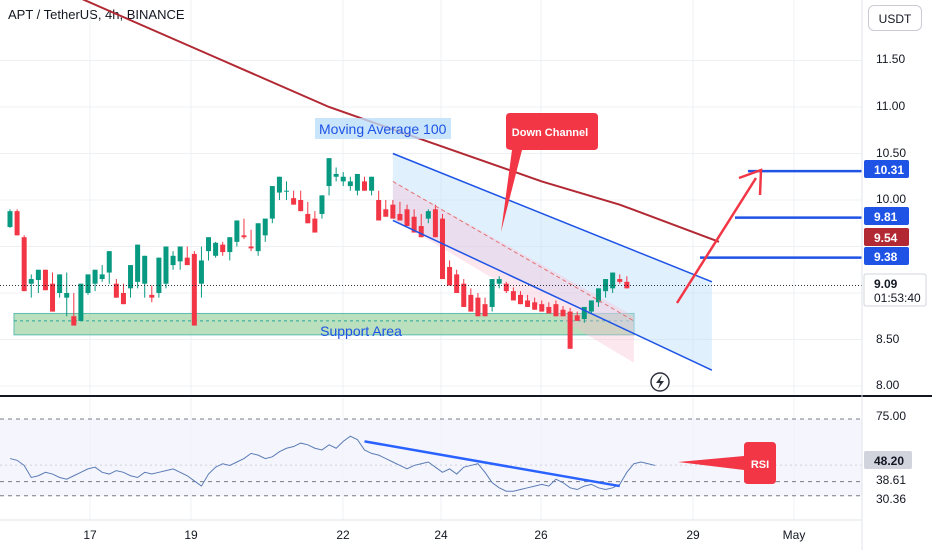 The image size is (932, 550). What do you see at coordinates (890, 59) in the screenshot?
I see `price-tick: 11.50` at bounding box center [890, 59].